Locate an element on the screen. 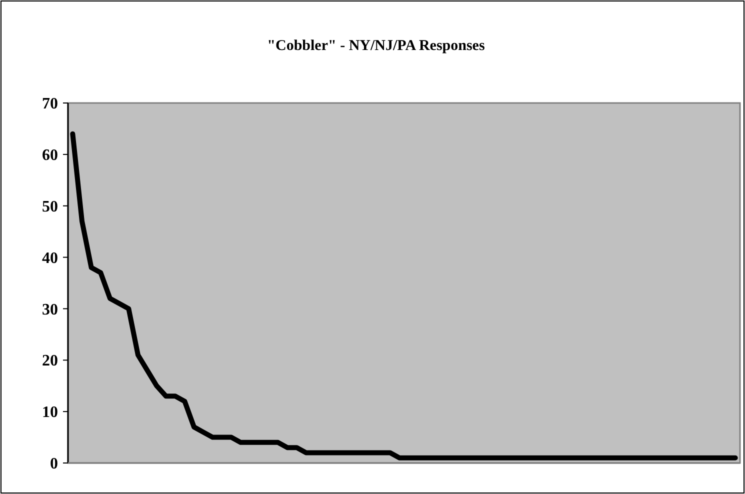  y-tick-label: 60 is located at coordinates (50, 155).